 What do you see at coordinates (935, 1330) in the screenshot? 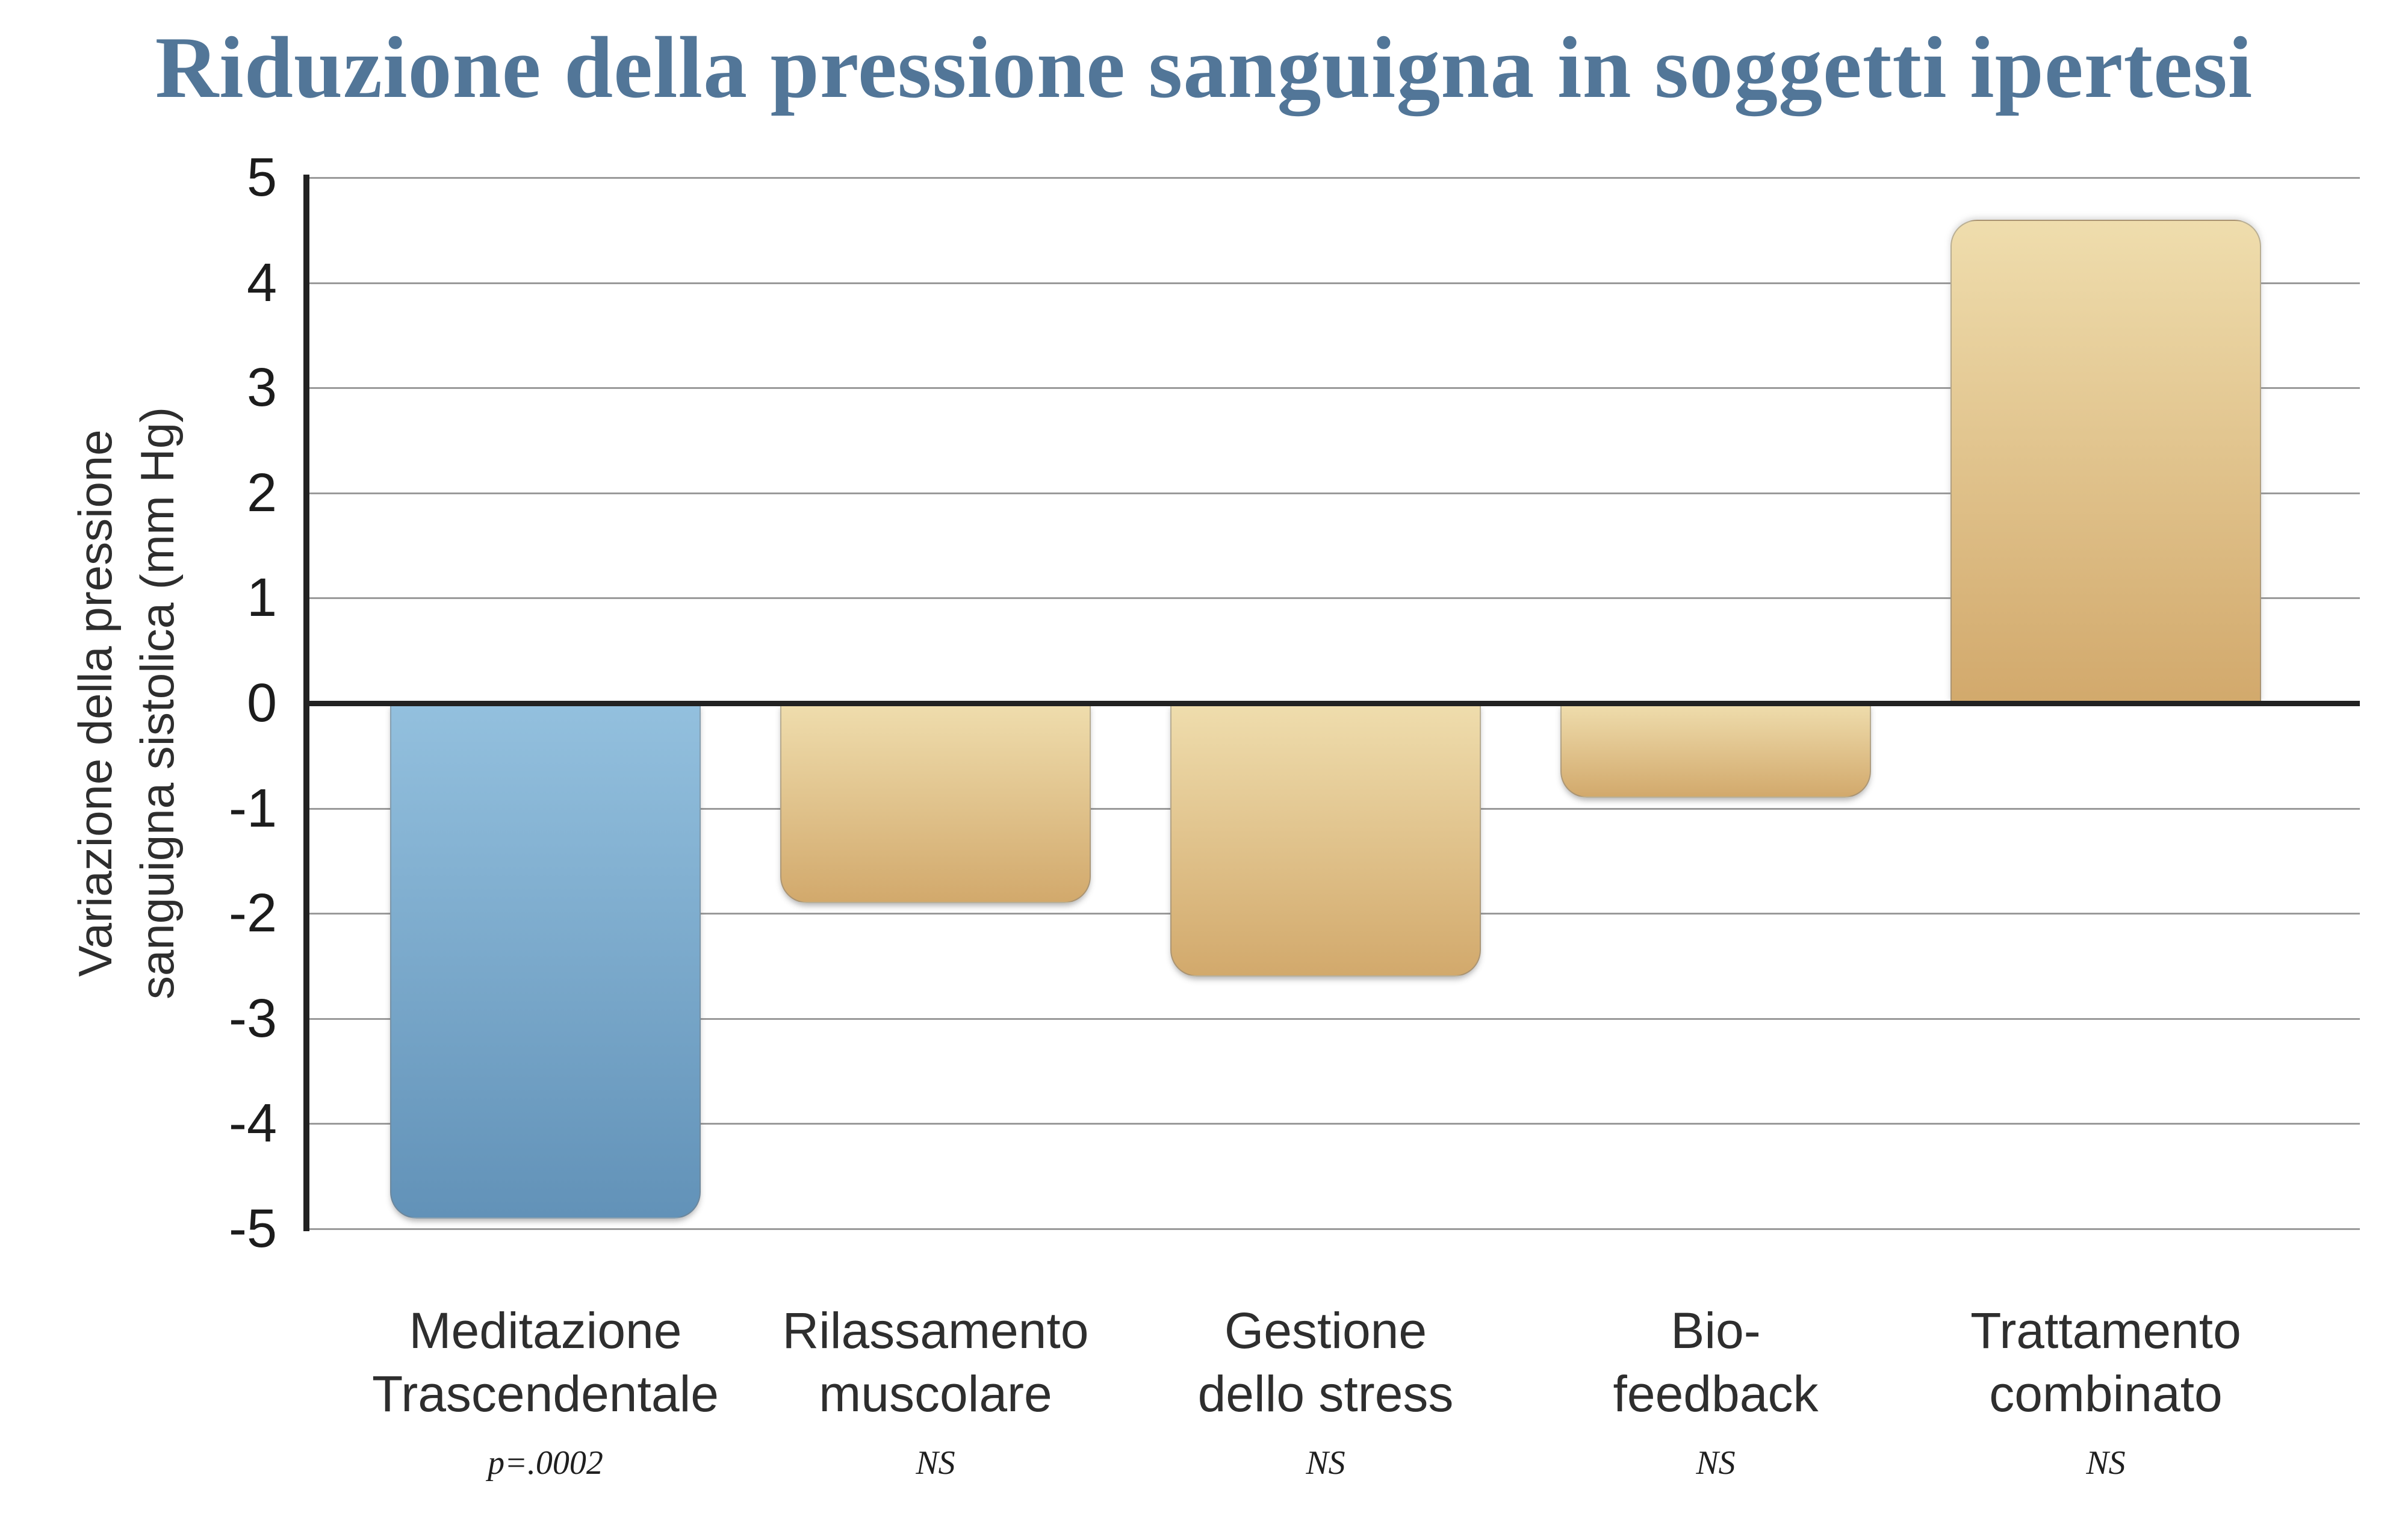
I see `category-label-line: Rilassamento` at bounding box center [935, 1330].